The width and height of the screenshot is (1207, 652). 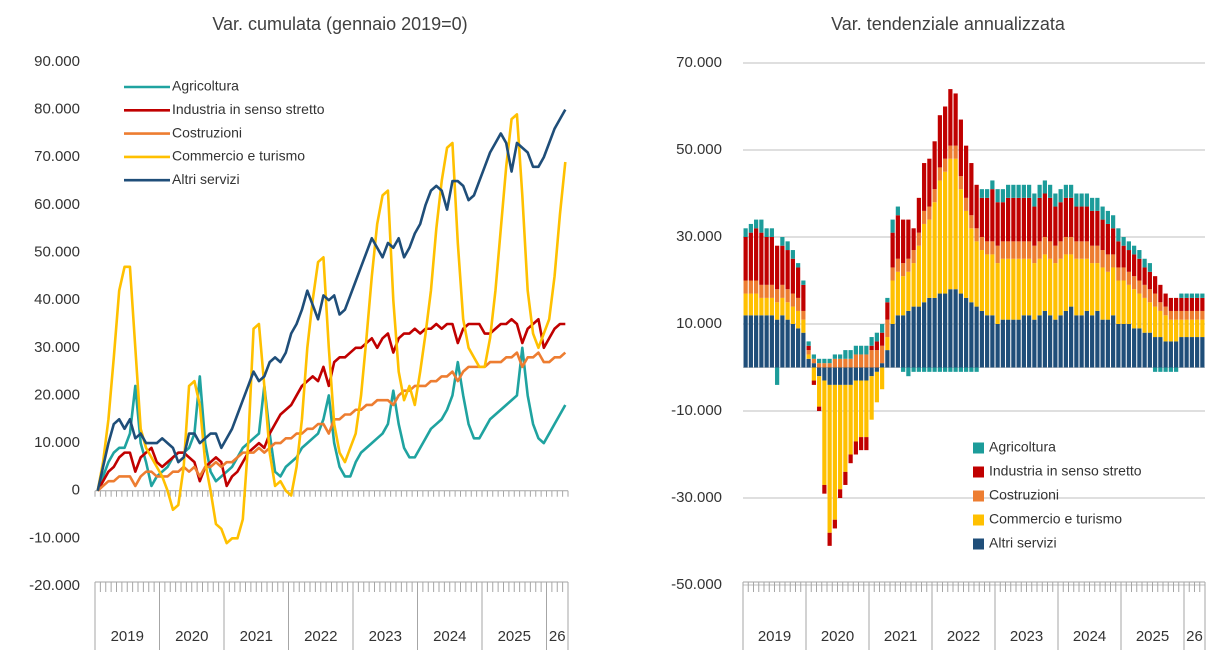 What do you see at coordinates (449, 636) in the screenshot?
I see `x-tick-label: 2024` at bounding box center [449, 636].